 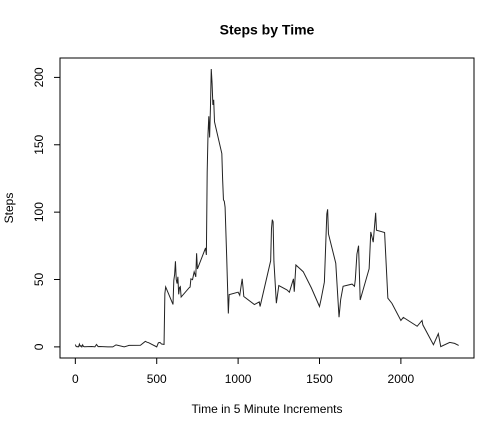 I want to click on x-tick-label: 0, so click(x=75, y=379).